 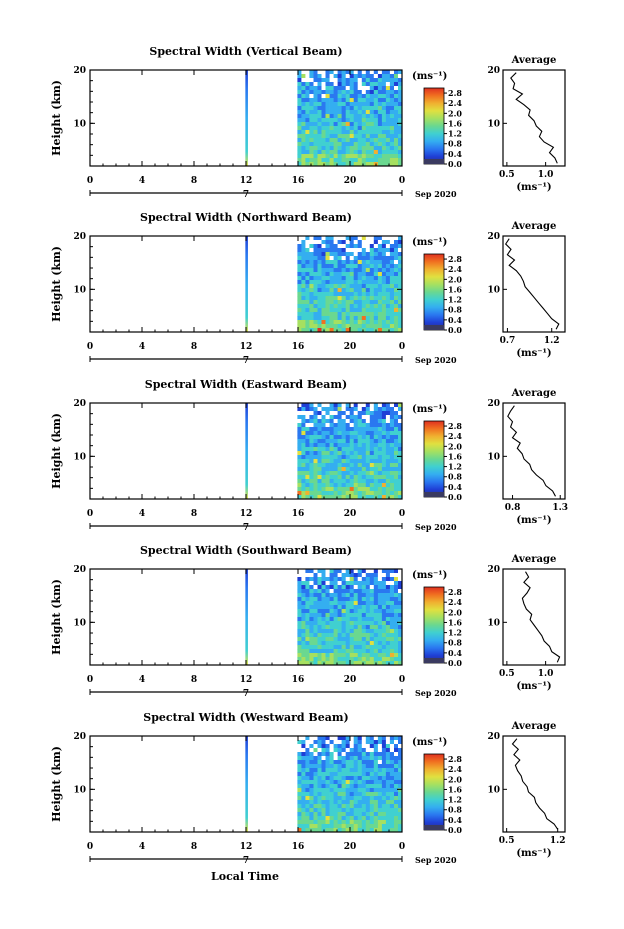 I want to click on x-tick-label: 20, so click(x=350, y=680).